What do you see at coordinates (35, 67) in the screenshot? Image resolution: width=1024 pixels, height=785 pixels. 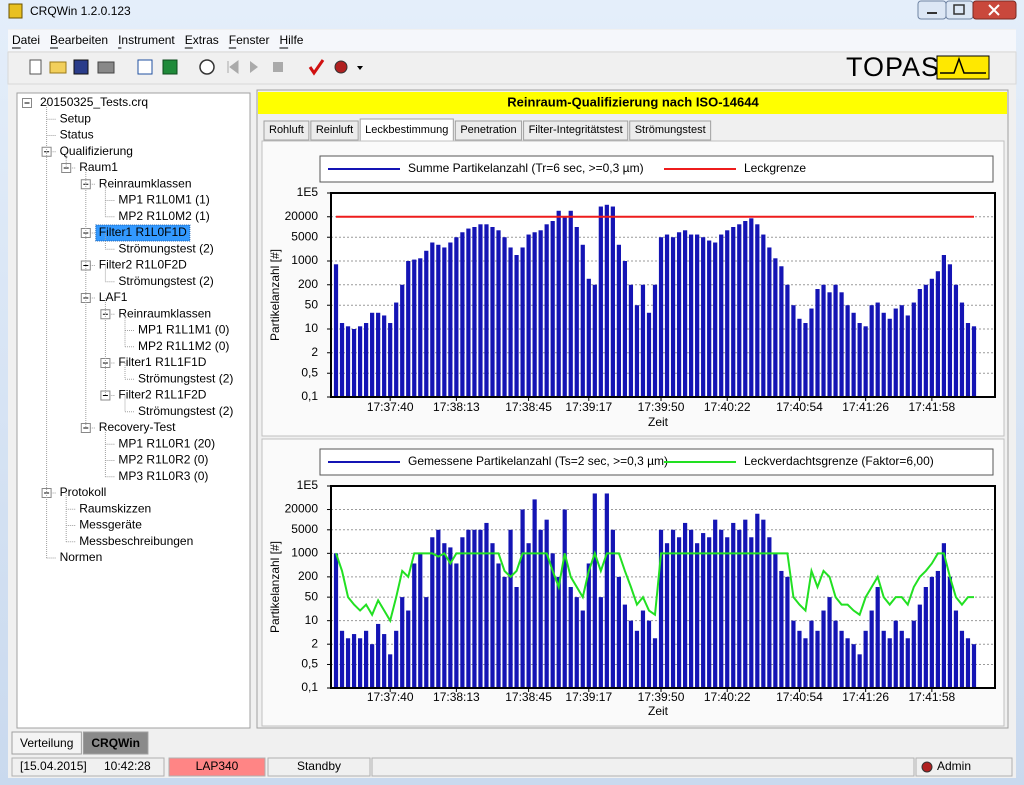 I see `new-icon` at bounding box center [35, 67].